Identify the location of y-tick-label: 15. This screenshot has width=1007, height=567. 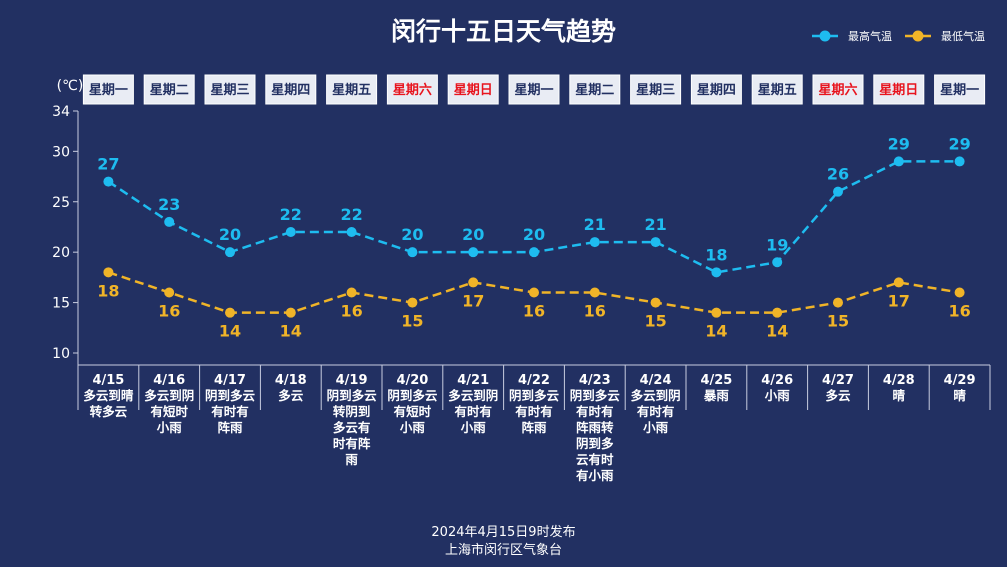
(61, 304).